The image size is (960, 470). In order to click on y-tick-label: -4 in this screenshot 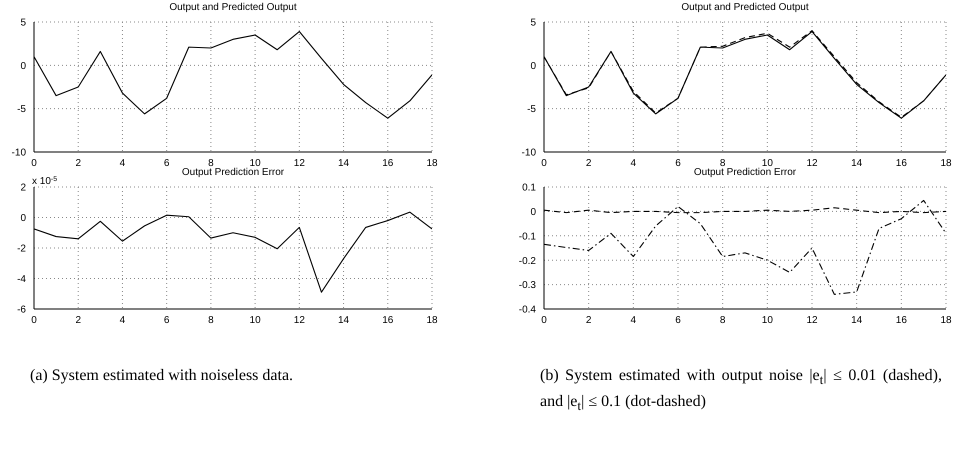, I will do `click(21, 280)`.